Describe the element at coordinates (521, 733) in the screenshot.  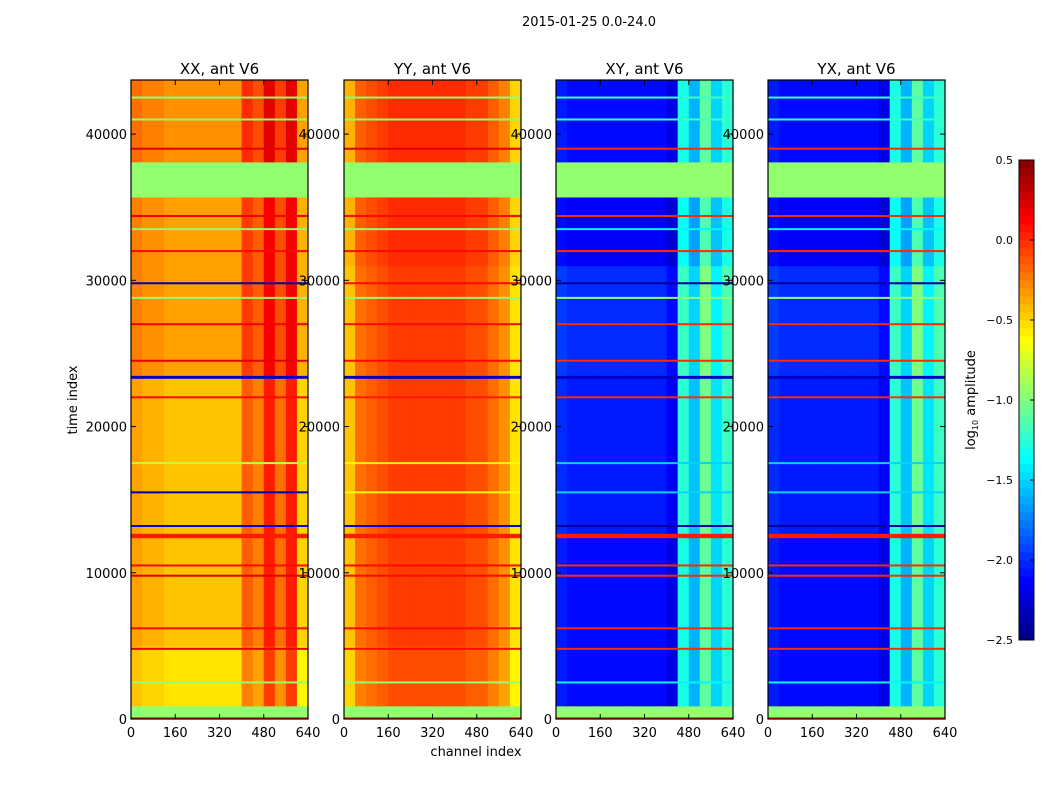
I see `x-tick-label: 640` at that location.